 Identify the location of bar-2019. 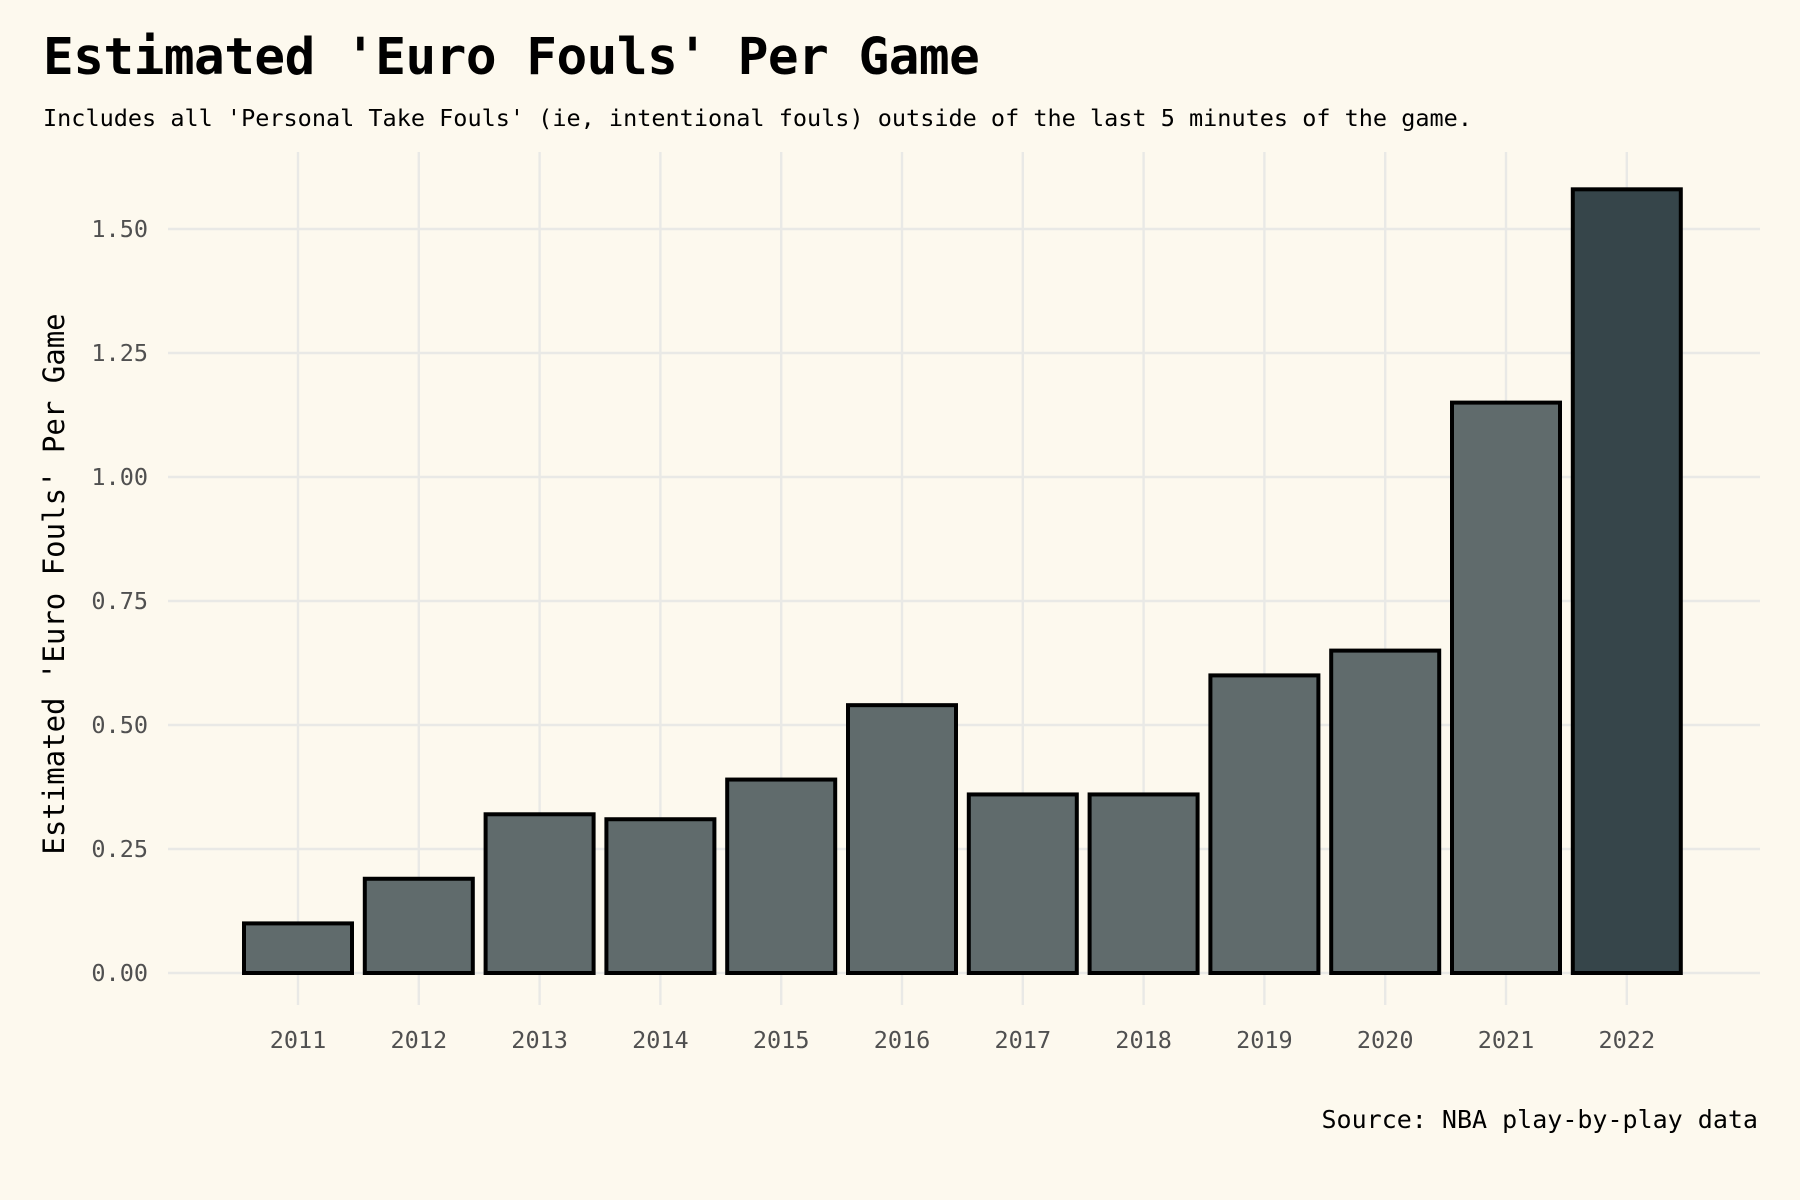
(1264, 824).